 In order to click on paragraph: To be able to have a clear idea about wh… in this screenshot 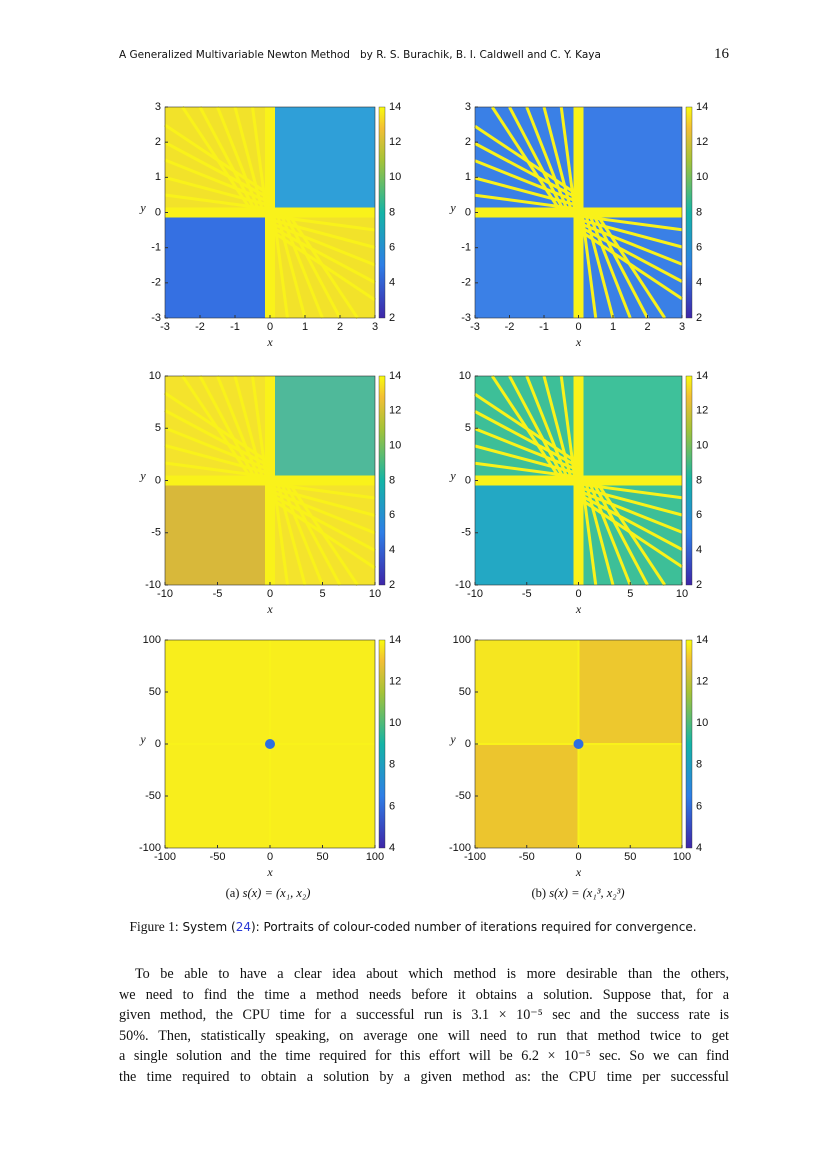, I will do `click(424, 1026)`.